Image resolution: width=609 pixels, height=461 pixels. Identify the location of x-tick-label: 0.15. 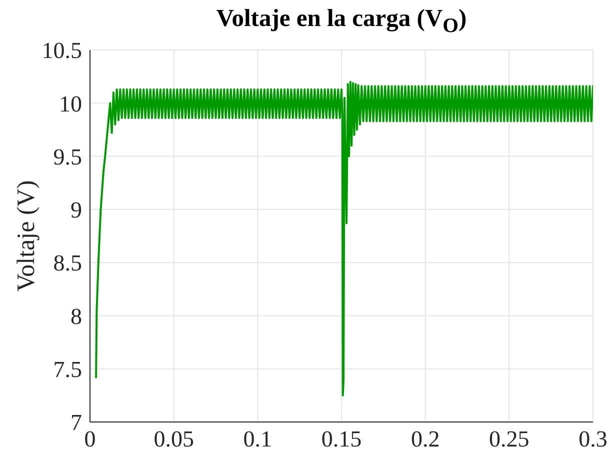
(341, 439).